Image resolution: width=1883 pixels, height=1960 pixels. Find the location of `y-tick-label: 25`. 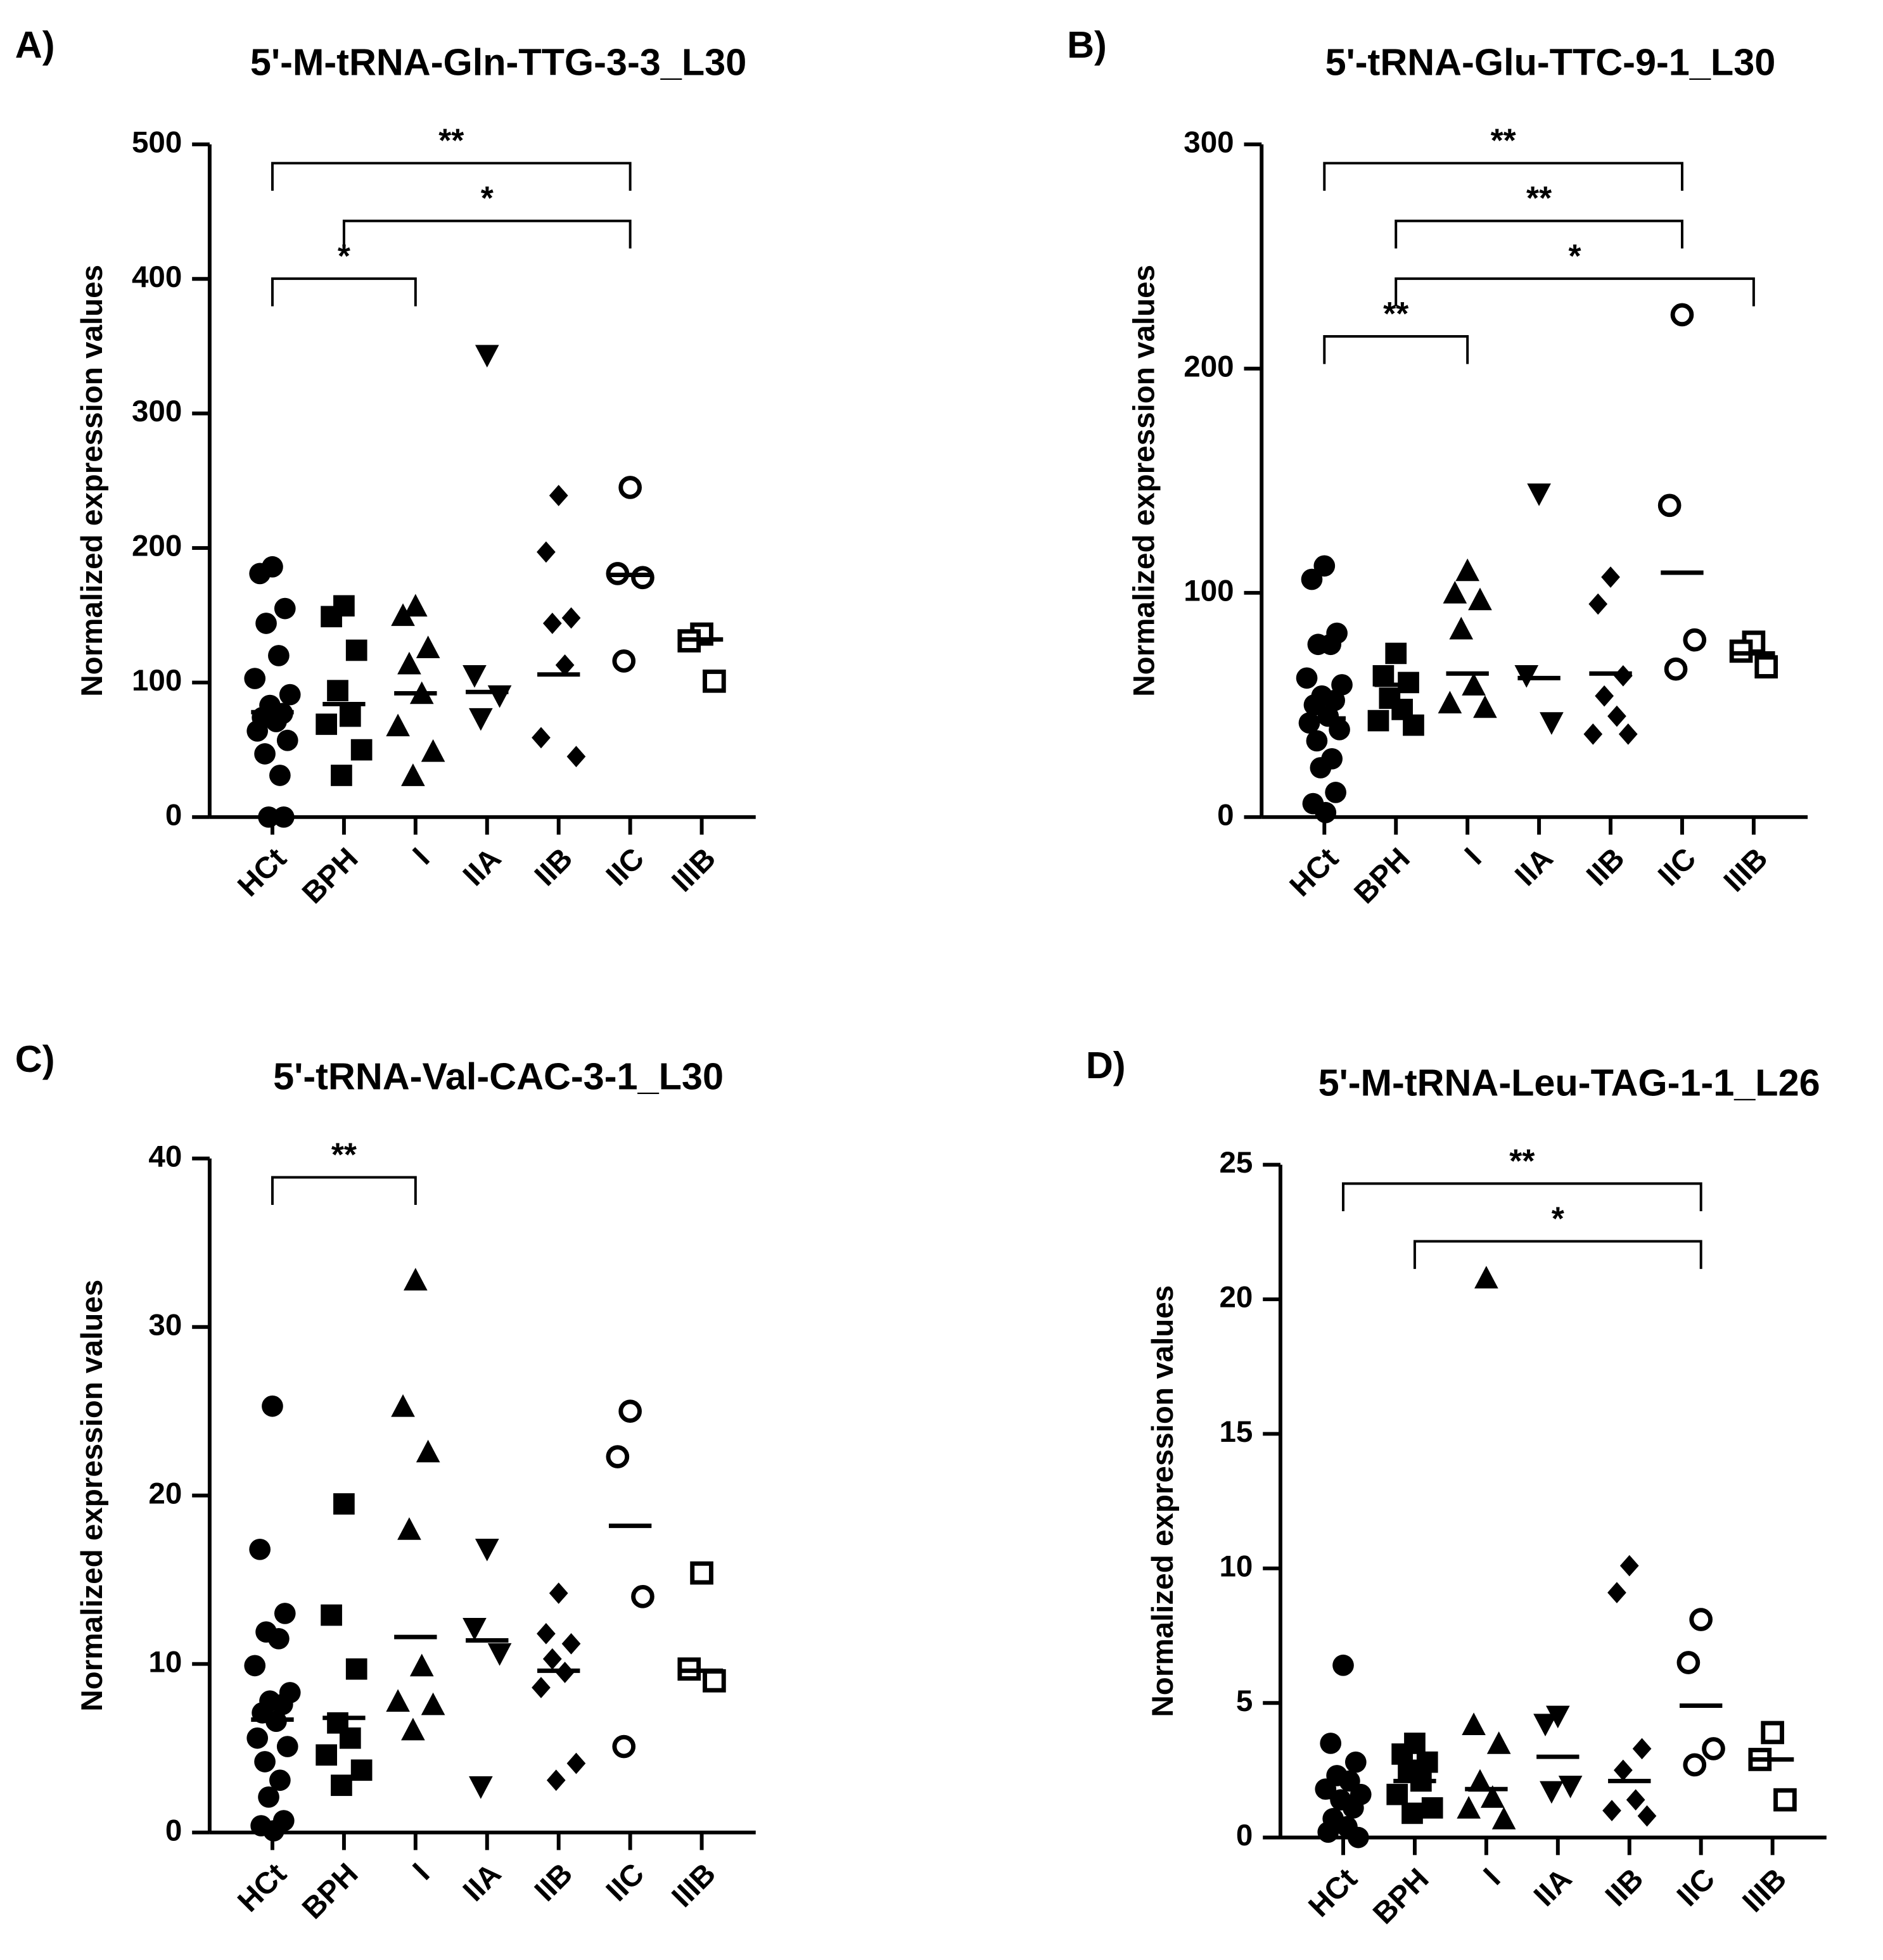

y-tick-label: 25 is located at coordinates (1236, 1163).